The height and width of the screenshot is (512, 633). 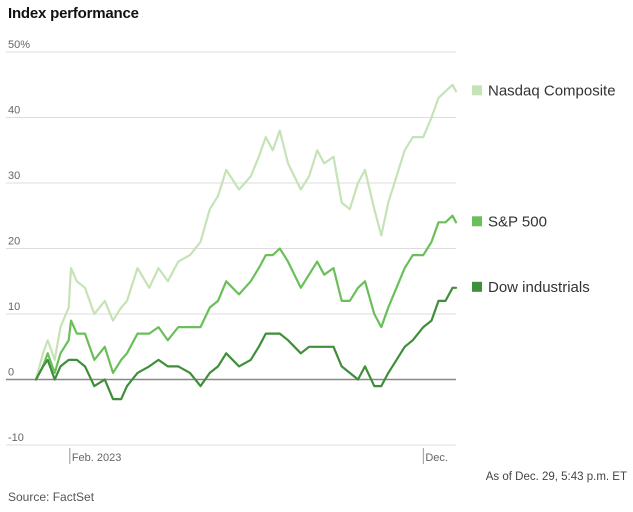 I want to click on y-tick-label: 40, so click(x=14, y=111).